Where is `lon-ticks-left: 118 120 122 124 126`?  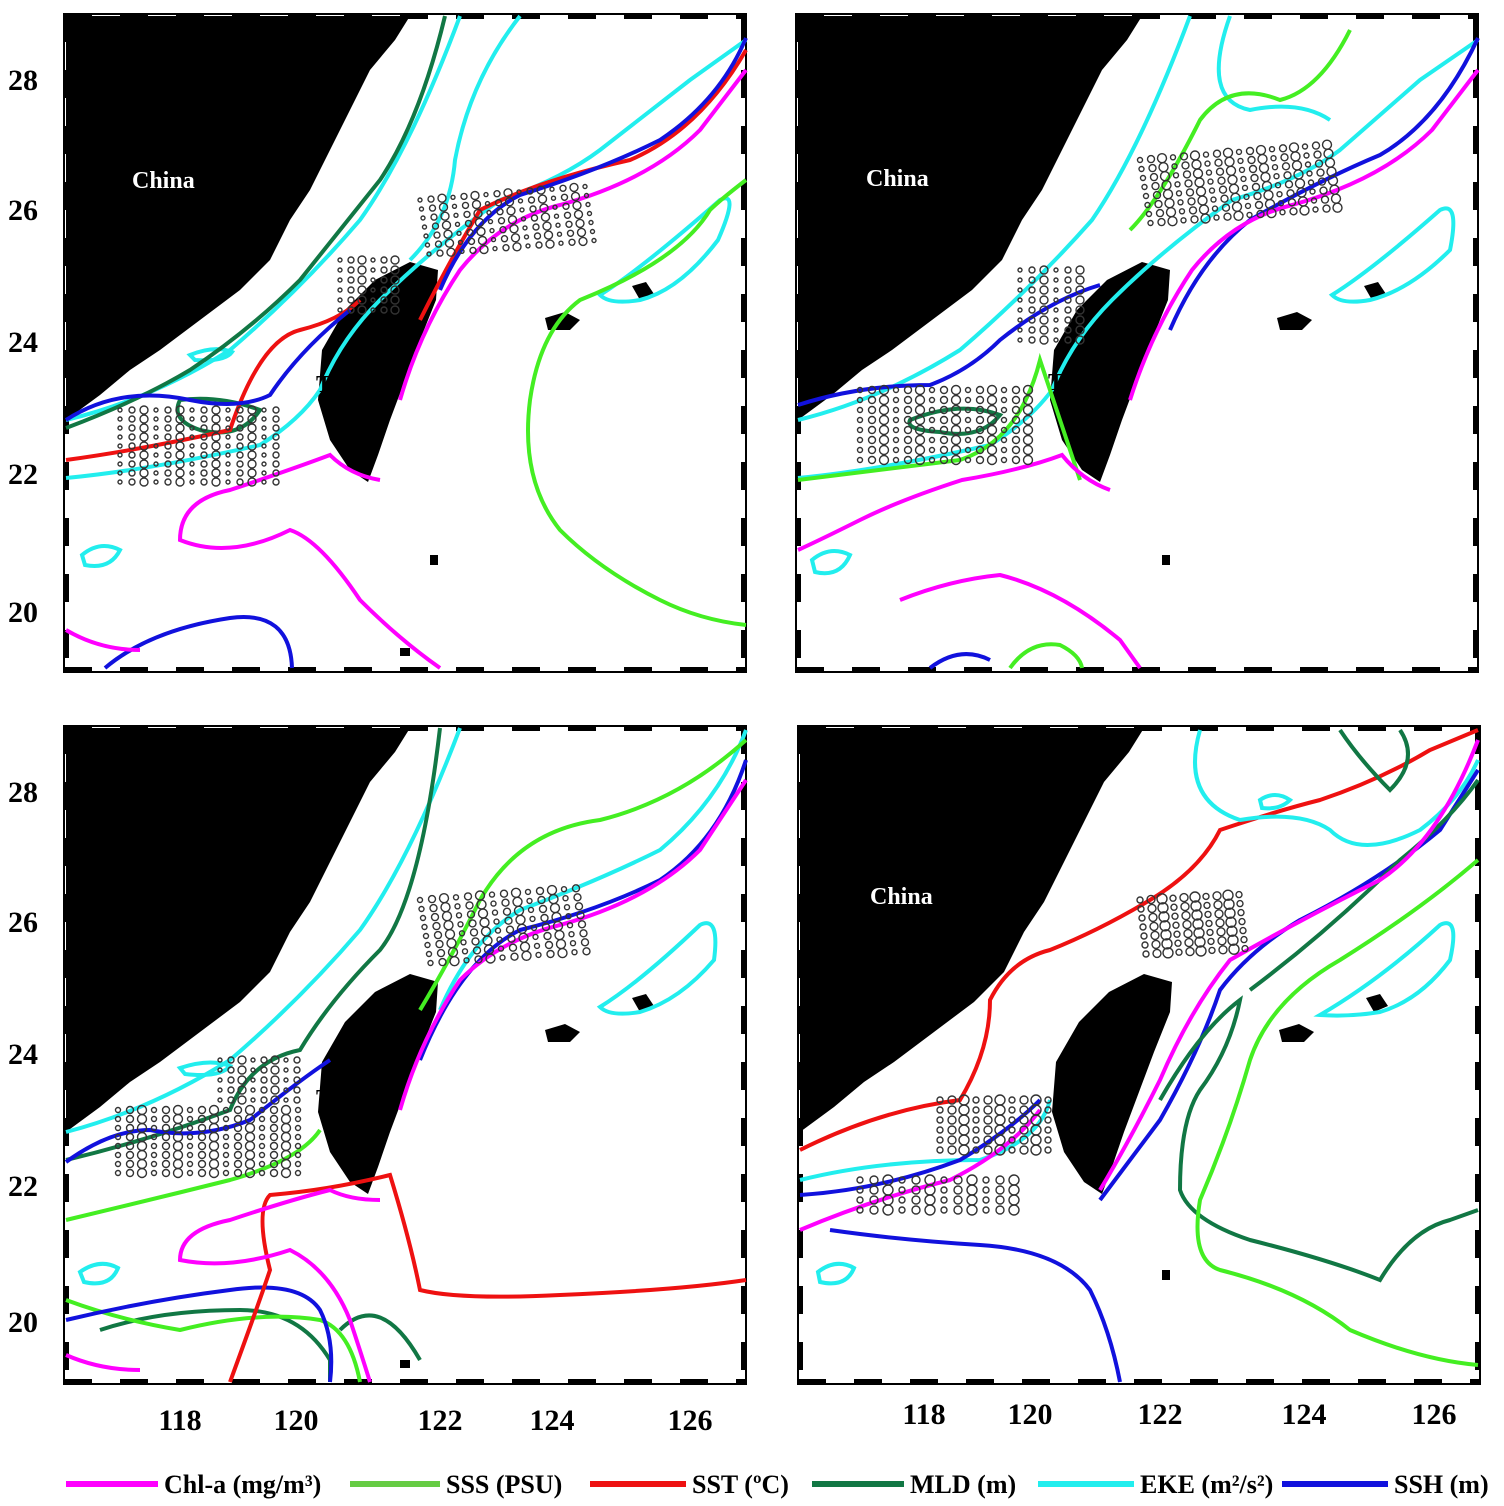 lon-ticks-left: 118 120 122 124 126 is located at coordinates (435, 1420).